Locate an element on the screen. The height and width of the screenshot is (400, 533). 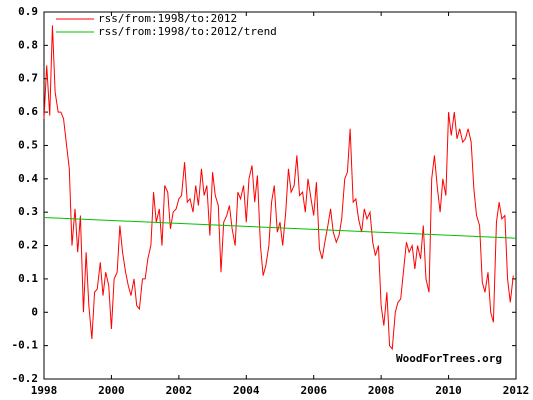
series-line is located at coordinates (280, 228).